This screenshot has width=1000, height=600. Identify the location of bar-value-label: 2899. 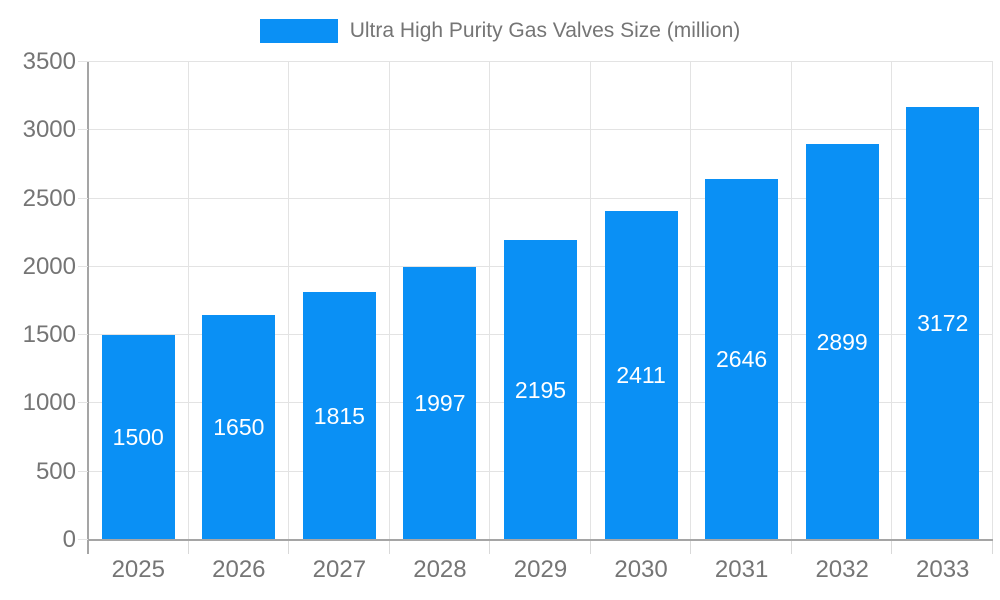
(842, 341).